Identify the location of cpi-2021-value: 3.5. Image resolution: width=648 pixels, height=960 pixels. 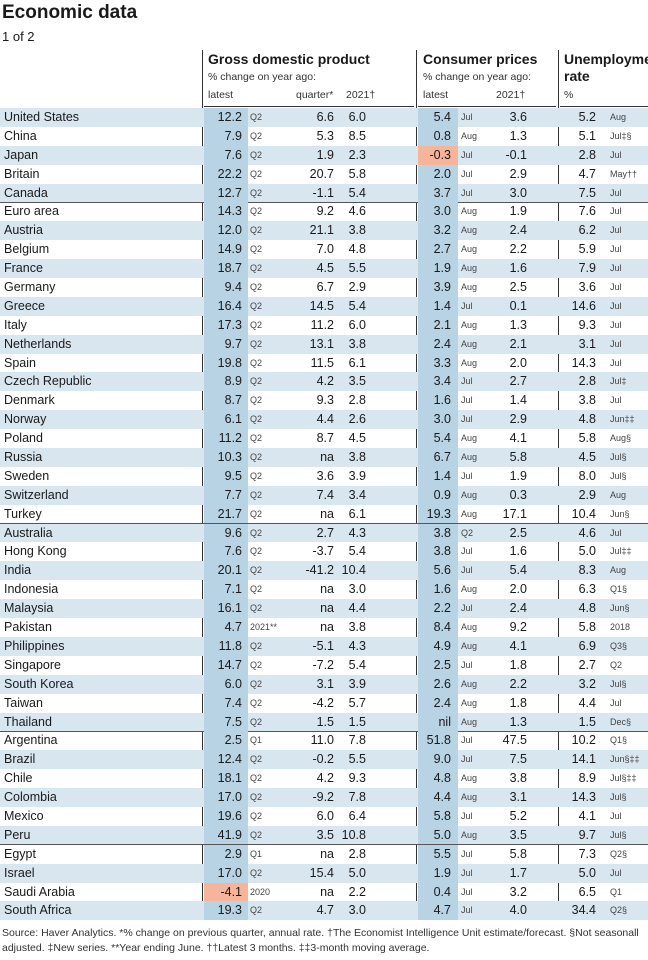
(518, 834).